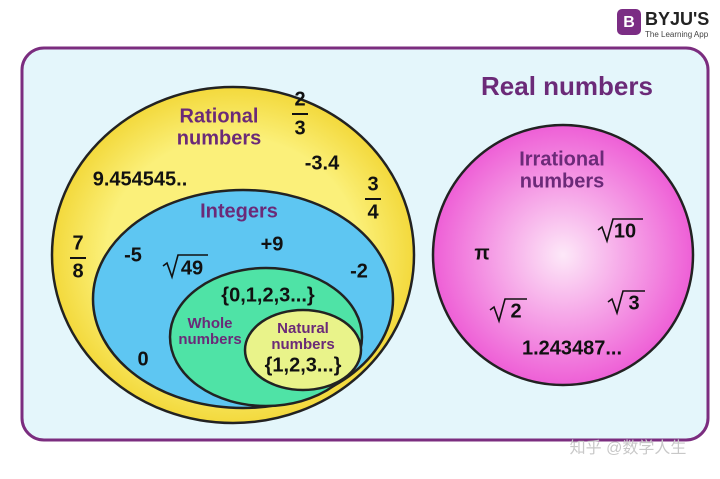 The width and height of the screenshot is (720, 479). I want to click on watermark: 知乎 @数学人生, so click(628, 448).